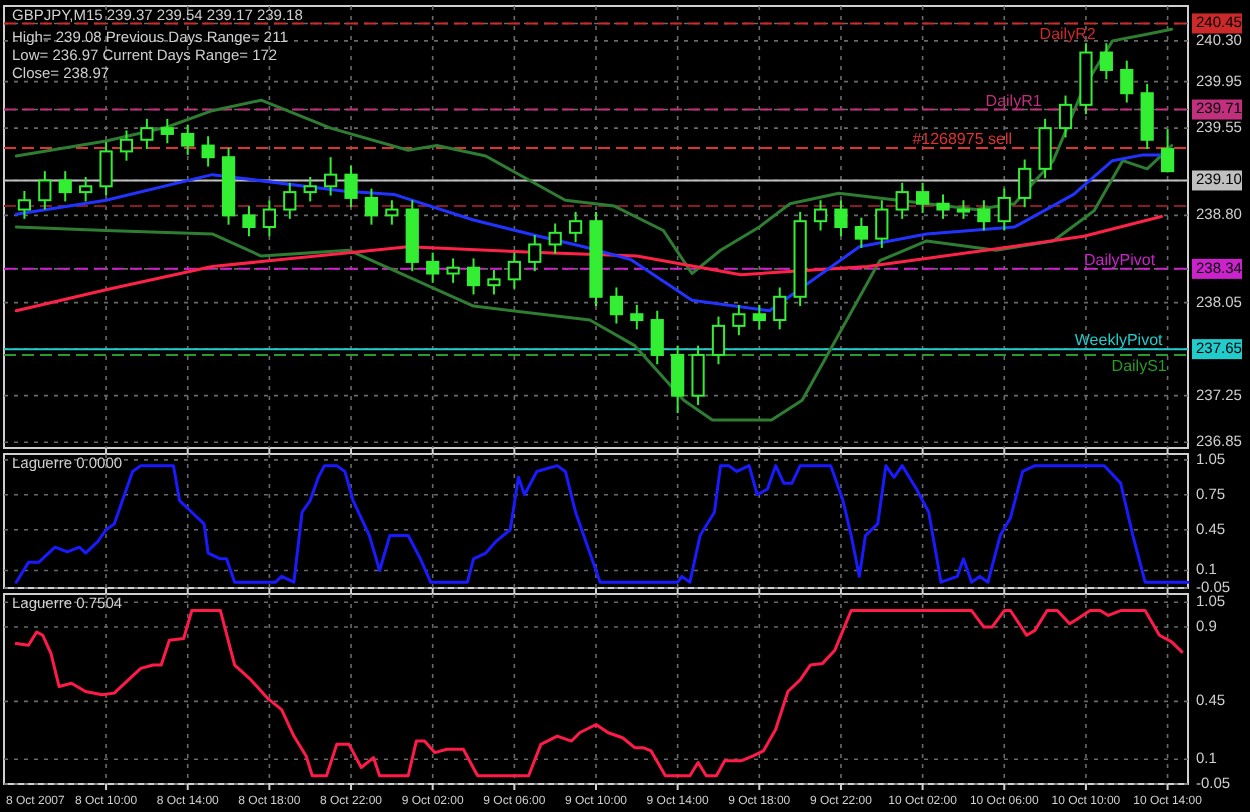 This screenshot has height=812, width=1250. Describe the element at coordinates (962, 138) in the screenshot. I see `ref-line-label: #1268975 sell` at that location.